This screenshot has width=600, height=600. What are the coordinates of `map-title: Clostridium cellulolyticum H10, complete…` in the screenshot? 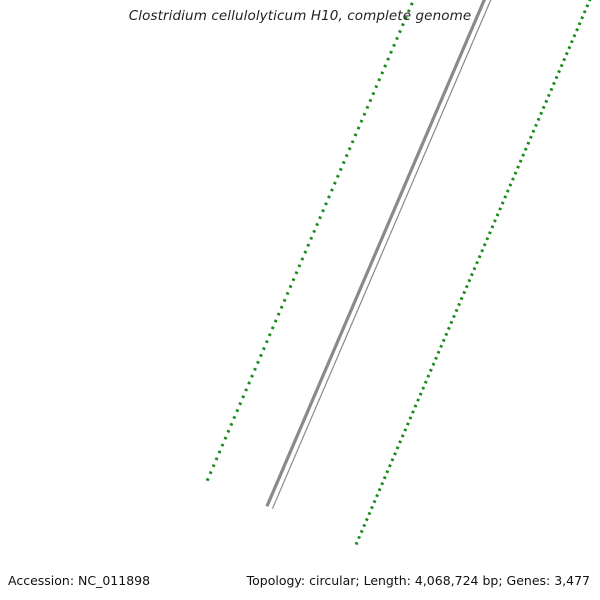 It's located at (300, 16).